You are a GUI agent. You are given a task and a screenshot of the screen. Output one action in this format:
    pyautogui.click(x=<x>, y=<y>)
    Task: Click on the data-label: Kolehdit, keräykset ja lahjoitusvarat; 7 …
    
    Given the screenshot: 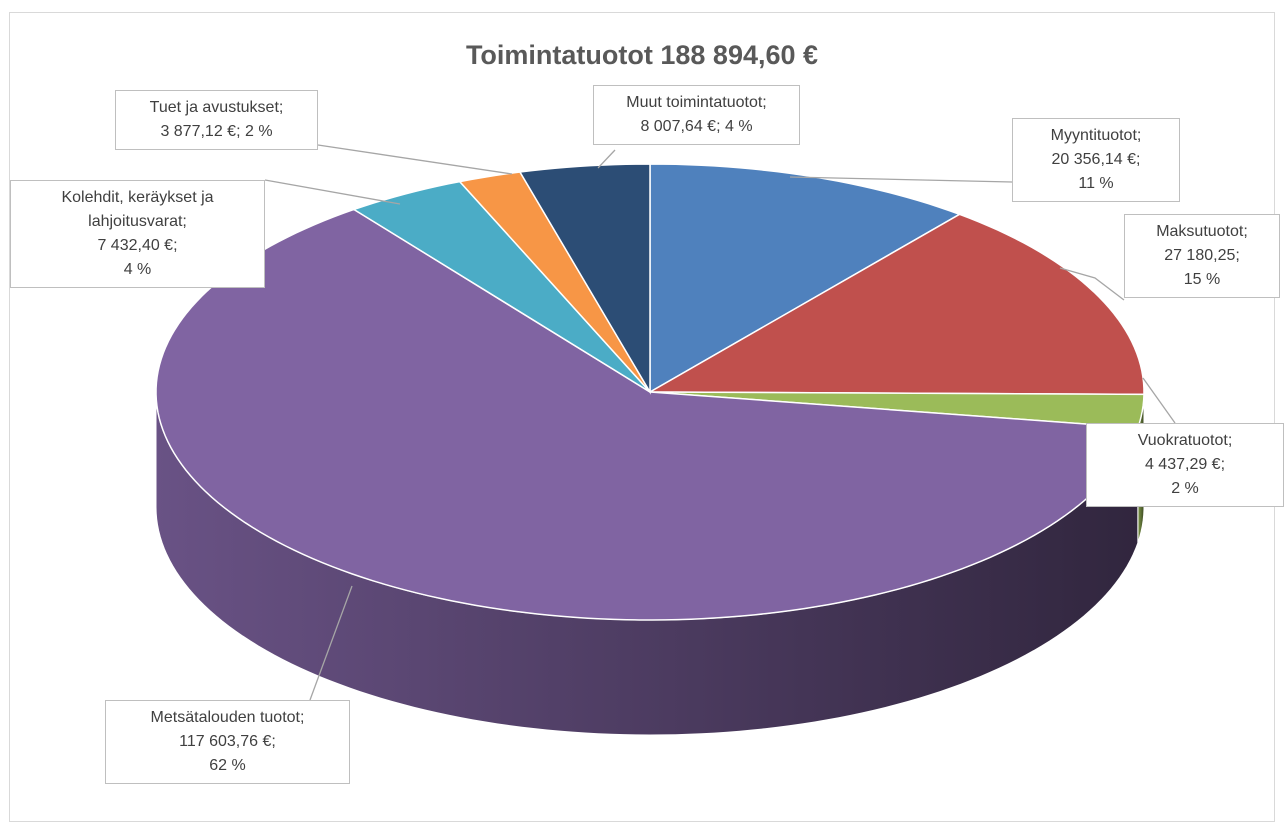 What is the action you would take?
    pyautogui.click(x=137, y=234)
    